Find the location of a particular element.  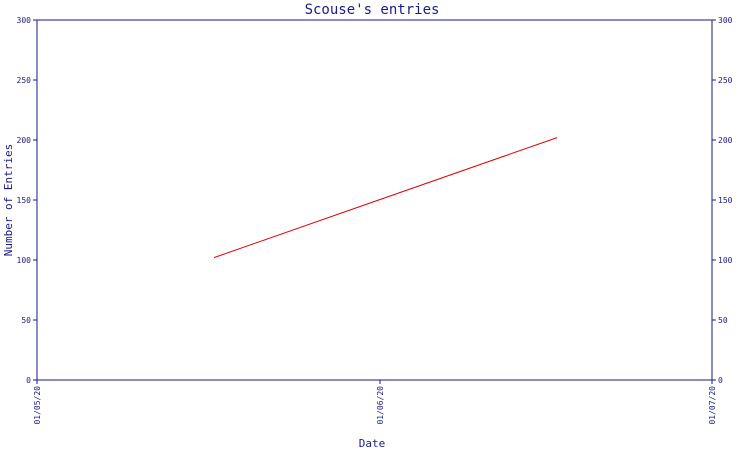

x-tick-label: 01/06/20 is located at coordinates (380, 405).